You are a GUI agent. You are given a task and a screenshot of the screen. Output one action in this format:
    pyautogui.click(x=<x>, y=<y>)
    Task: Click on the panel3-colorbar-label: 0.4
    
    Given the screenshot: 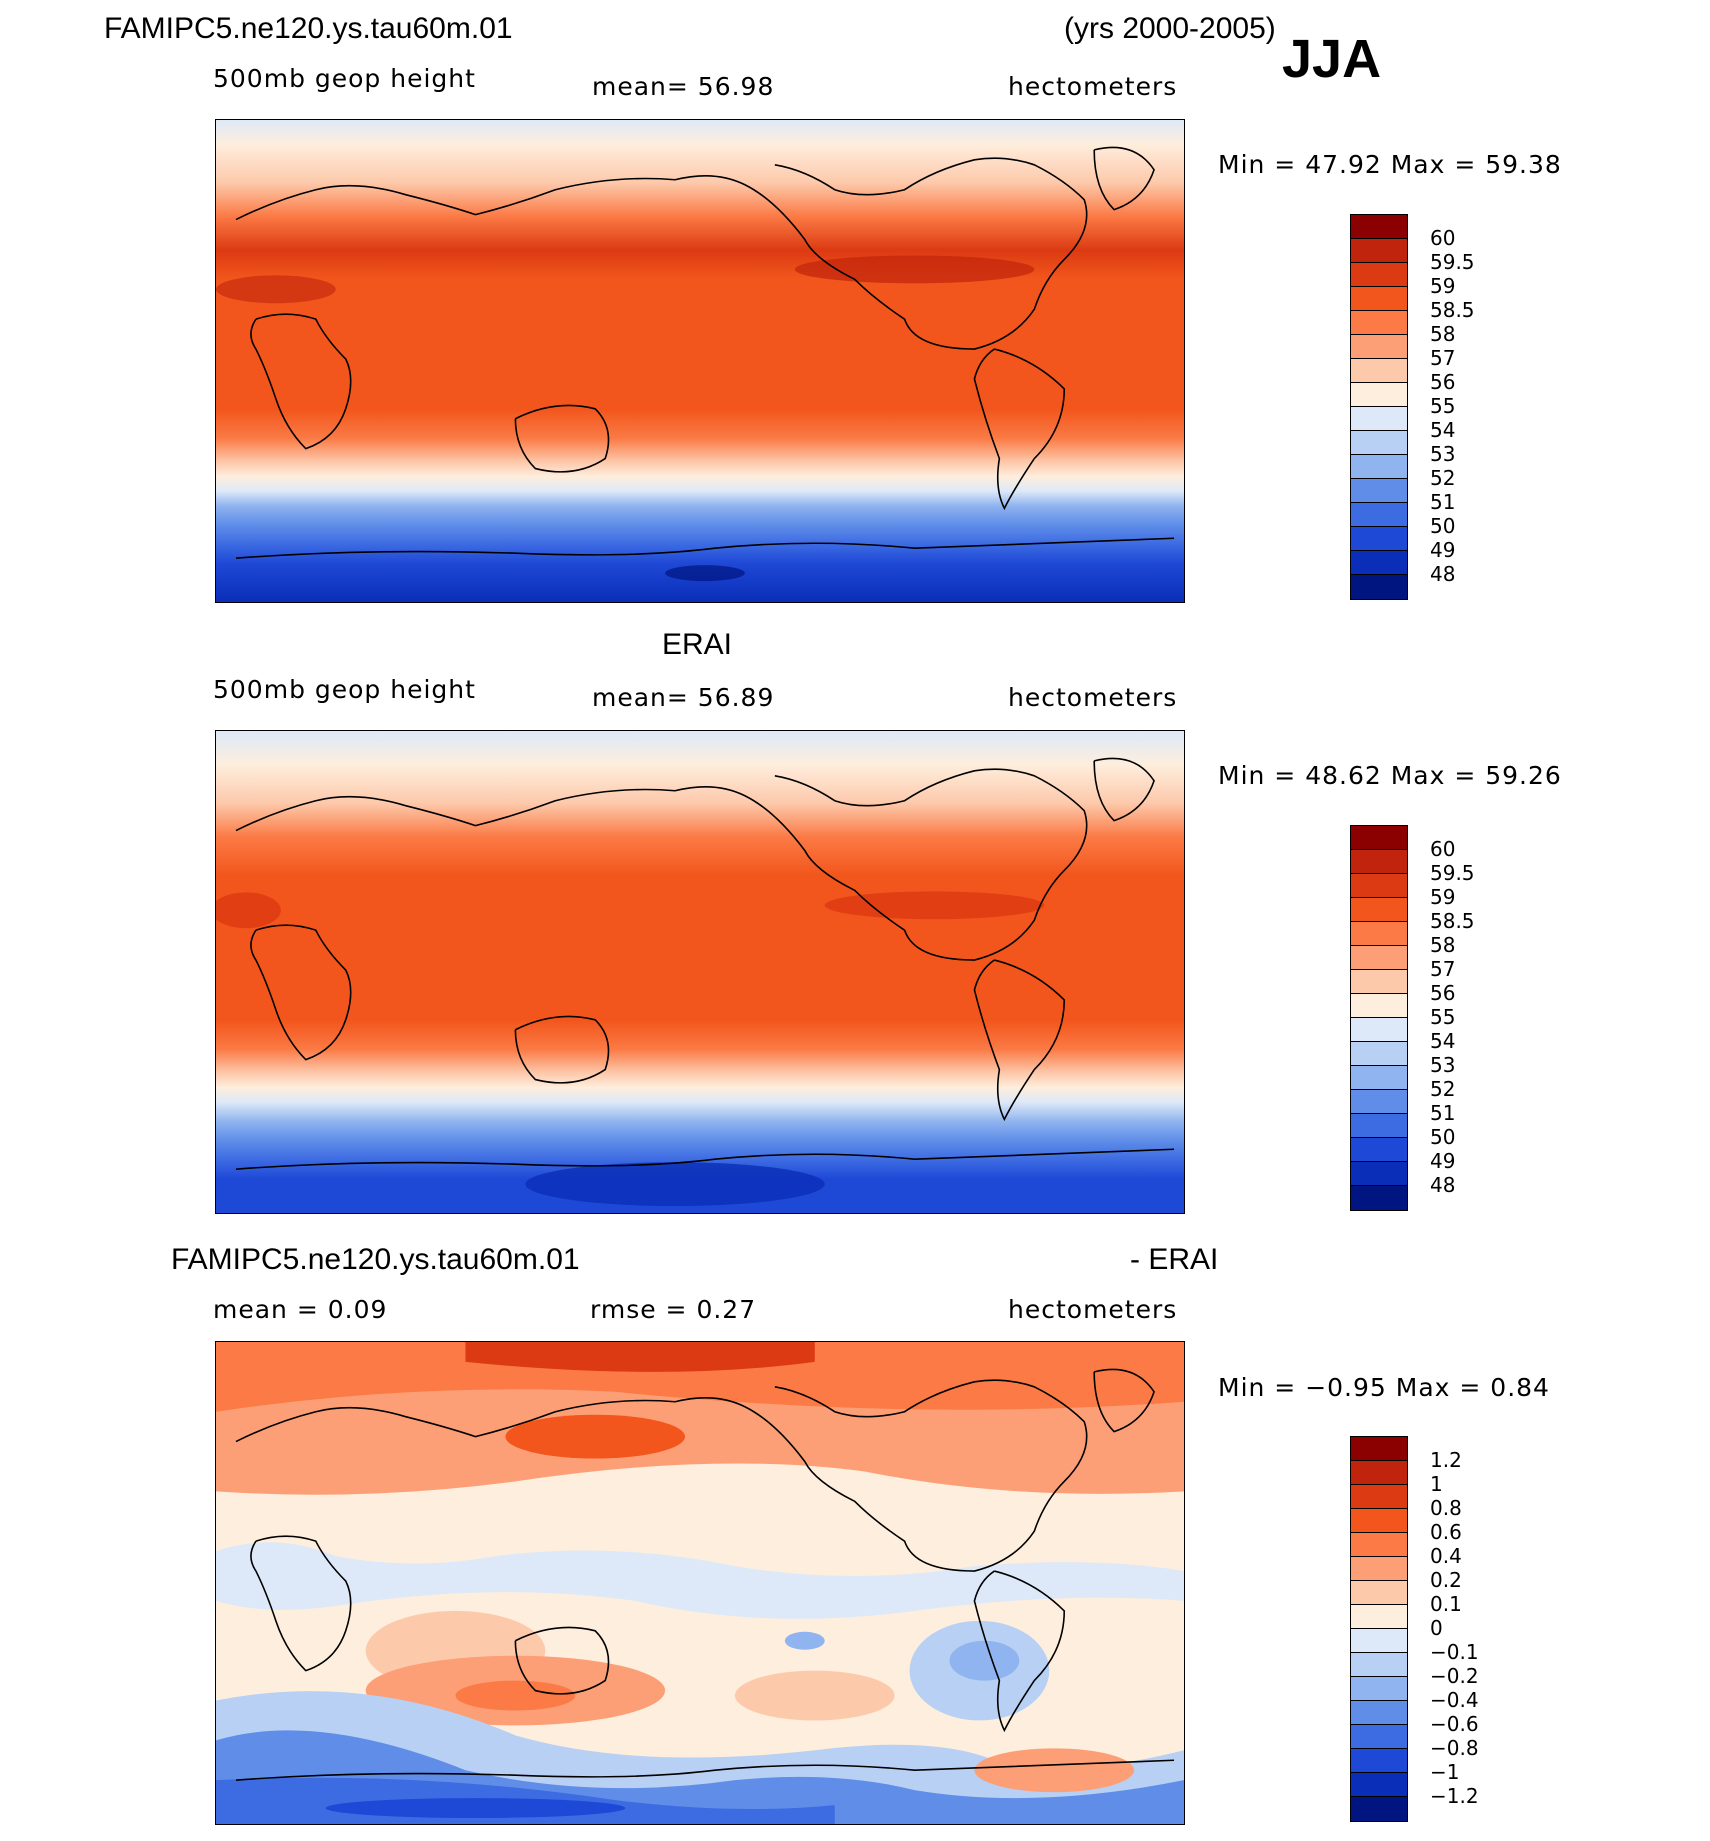 What is the action you would take?
    pyautogui.click(x=1446, y=1556)
    